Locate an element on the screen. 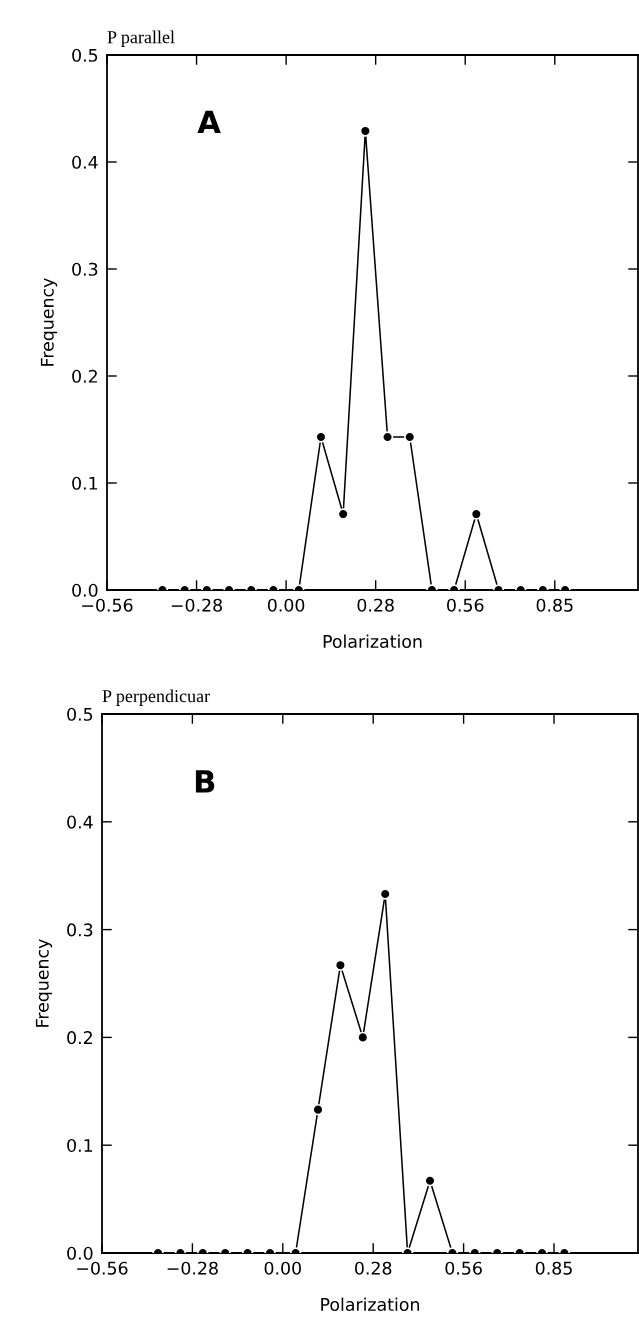 This screenshot has height=1328, width=639. annotation: B is located at coordinates (205, 781).